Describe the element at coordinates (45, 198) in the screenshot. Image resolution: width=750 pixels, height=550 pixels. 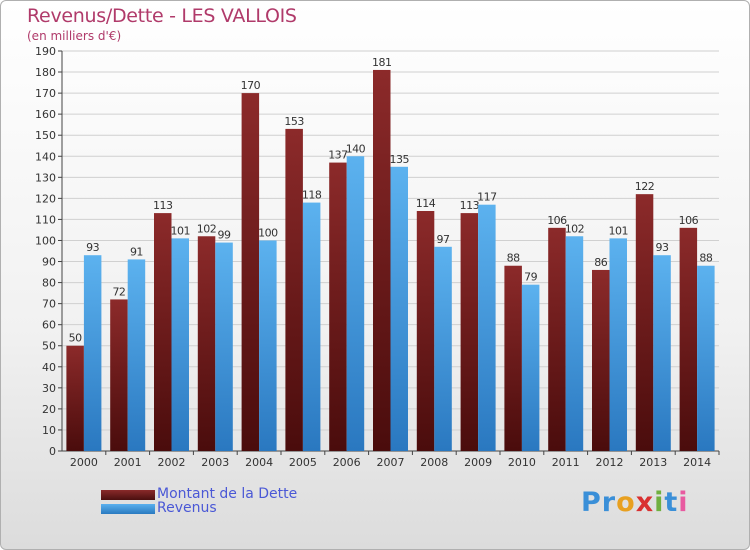
I see `y-tick-label: 120` at that location.